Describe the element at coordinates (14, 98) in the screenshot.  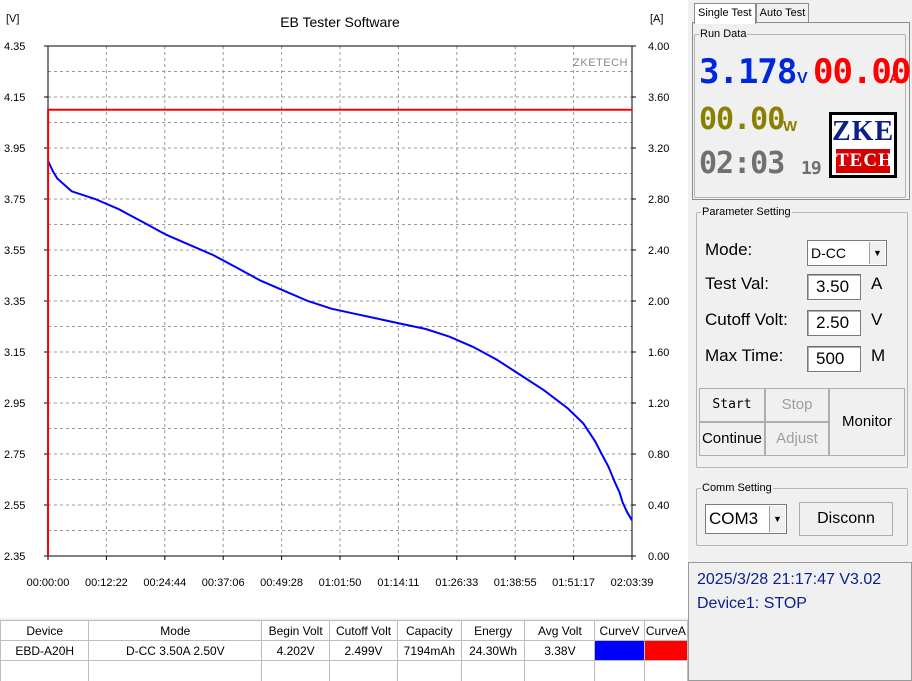
I see `y-left-tick-label: 4.15` at that location.